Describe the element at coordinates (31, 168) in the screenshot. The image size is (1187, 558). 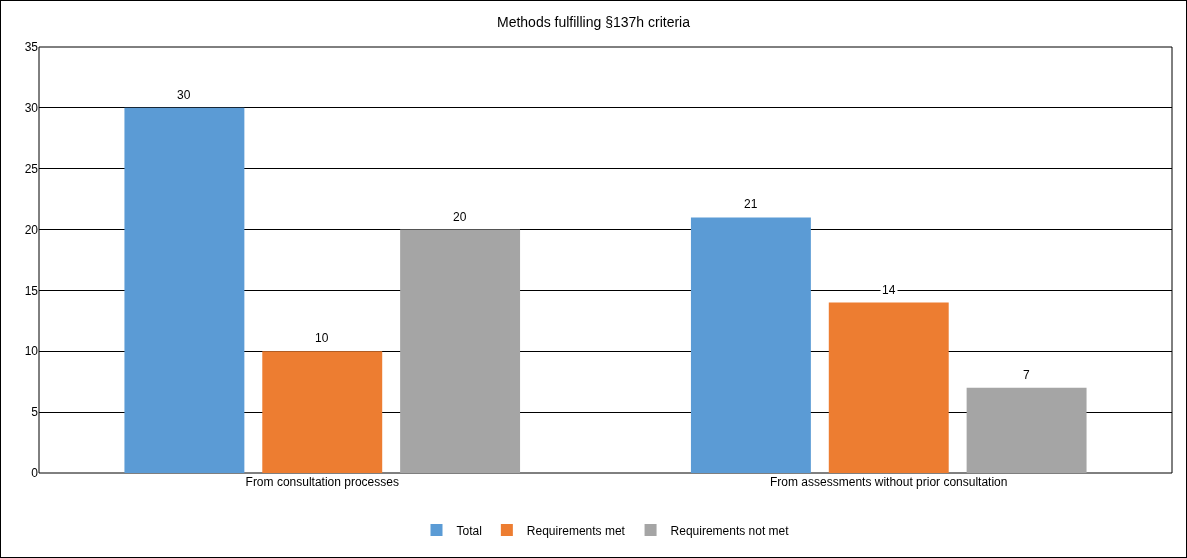
I see `y-tick-label: 25` at that location.